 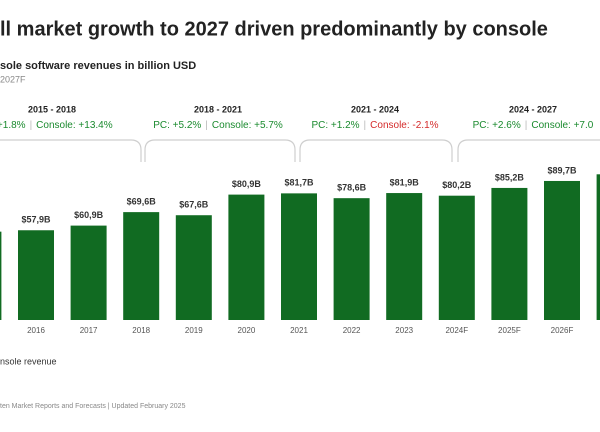 I want to click on period-range: 2021 - 2024, so click(x=375, y=109).